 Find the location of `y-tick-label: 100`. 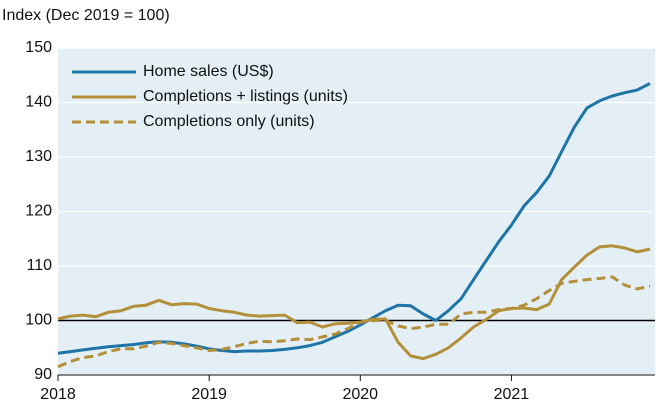

y-tick-label: 100 is located at coordinates (38, 320).